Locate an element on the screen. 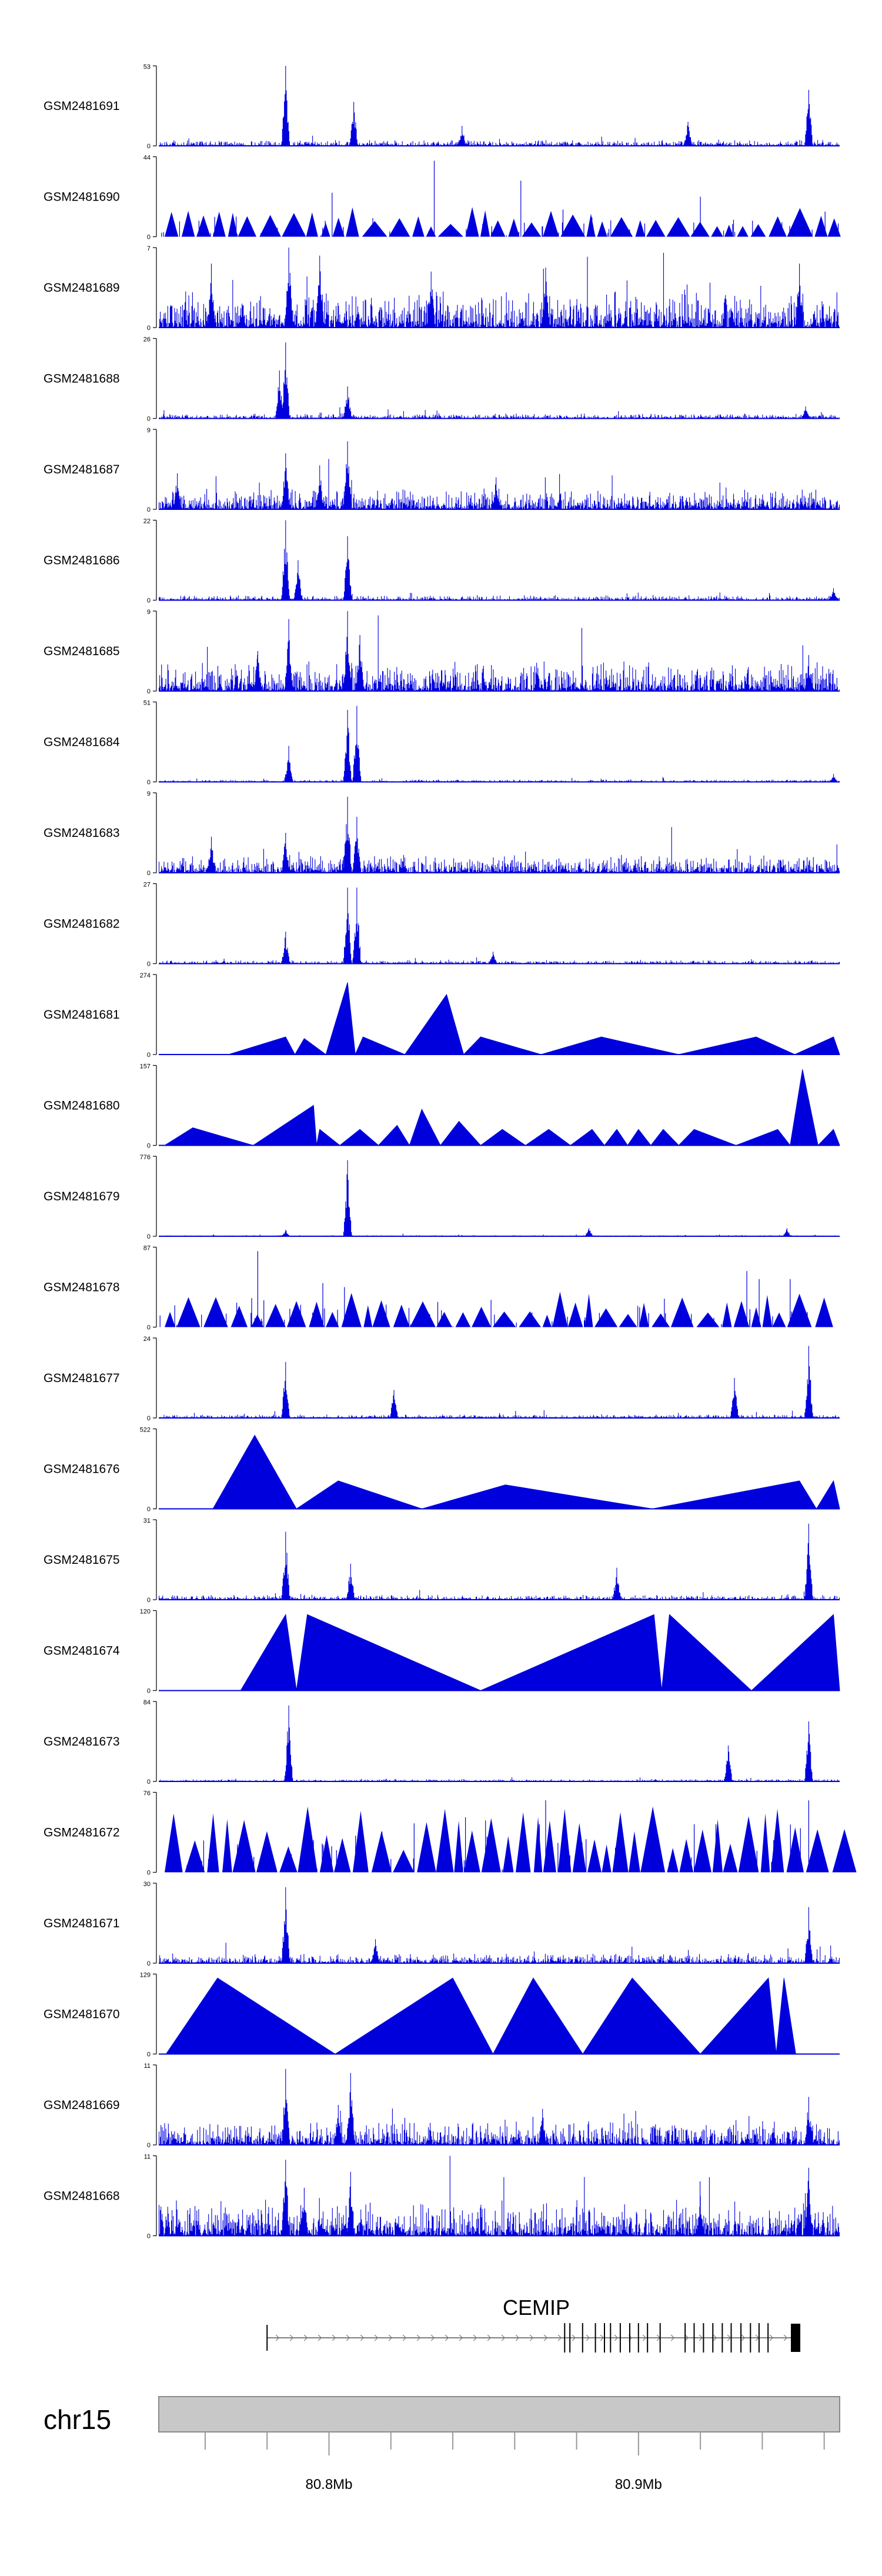 The image size is (882, 2576). signal-GSM2481668 is located at coordinates (499, 2196).